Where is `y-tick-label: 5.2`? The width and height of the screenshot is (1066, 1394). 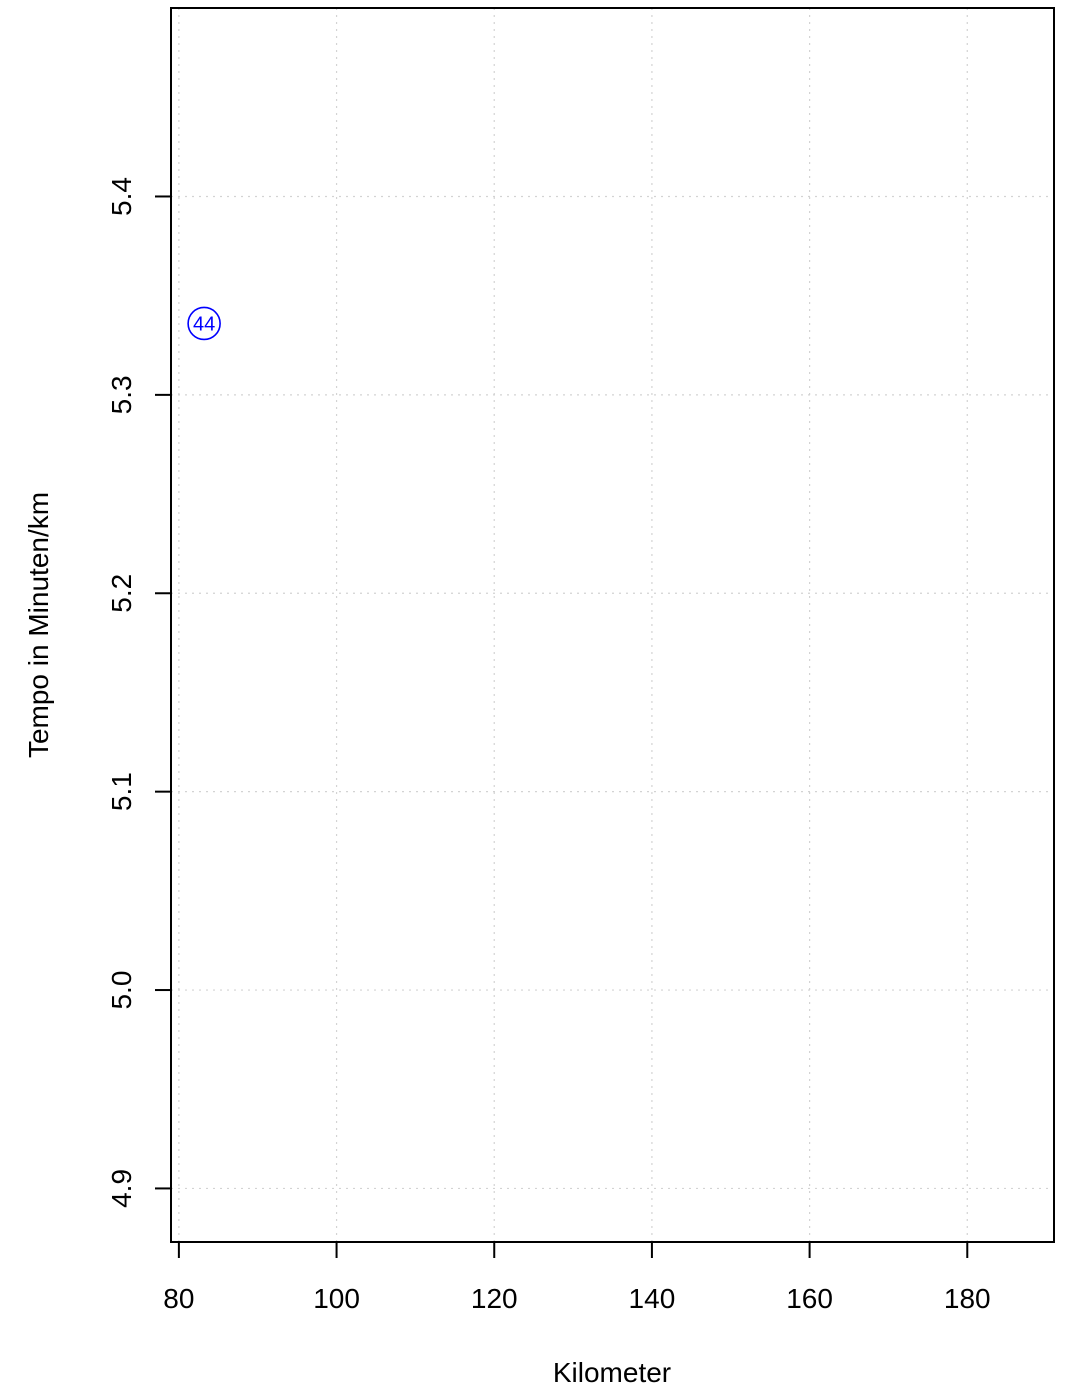
y-tick-label: 5.2 is located at coordinates (121, 593).